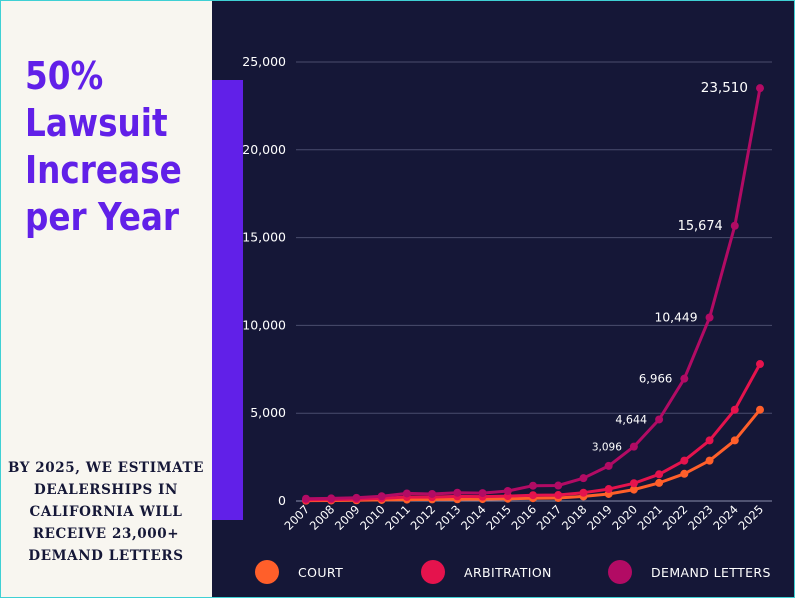 The image size is (795, 598). I want to click on demand-letters-marker-icon, so click(620, 572).